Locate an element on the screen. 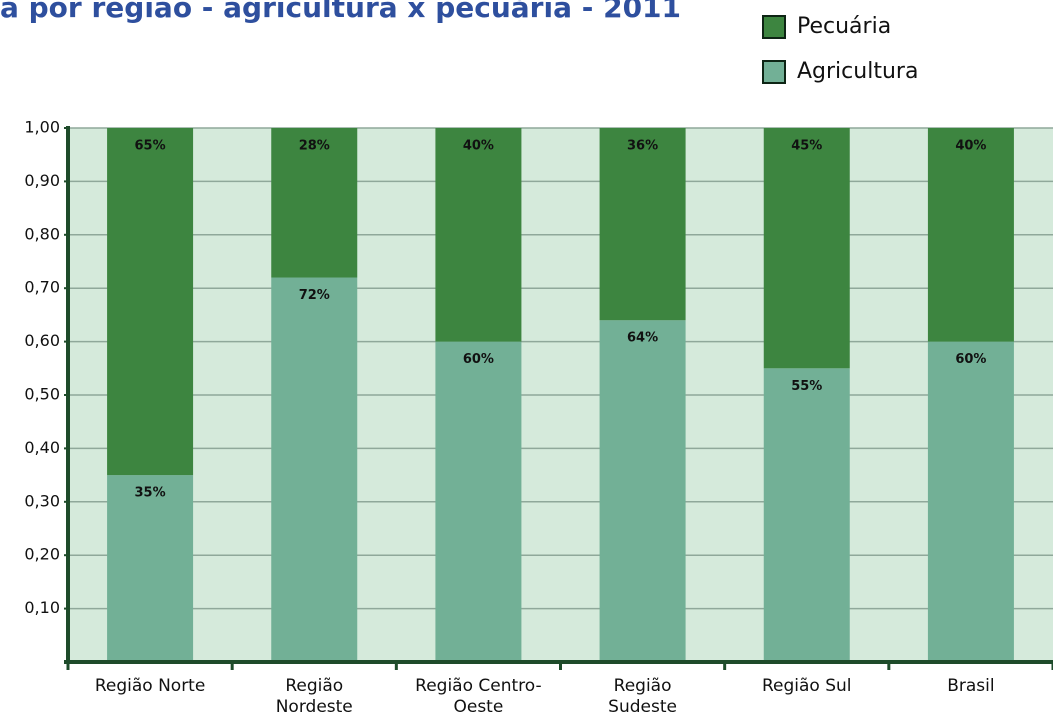 This screenshot has width=1053, height=725. y-tick-label: 1,00 is located at coordinates (42, 127).